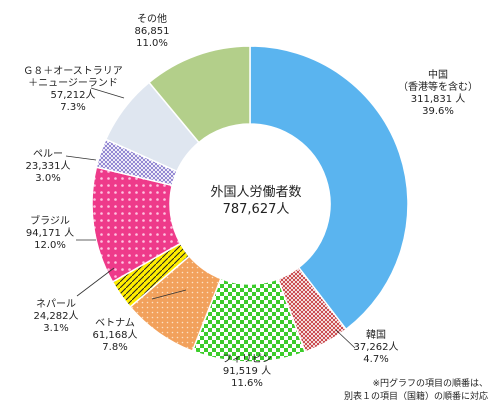 The width and height of the screenshot is (500, 417). Describe the element at coordinates (376, 335) in the screenshot. I see `label-korea-name: 韓国` at that location.